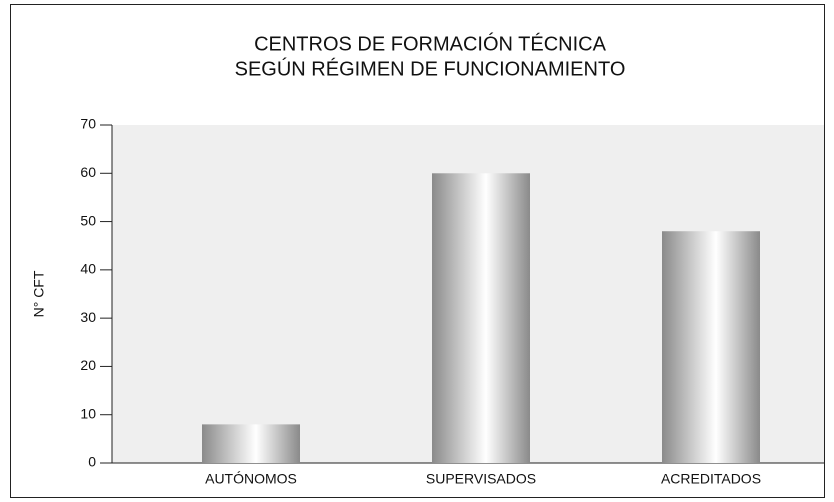 This screenshot has height=502, width=834. I want to click on y-tick-label: 10, so click(88, 413).